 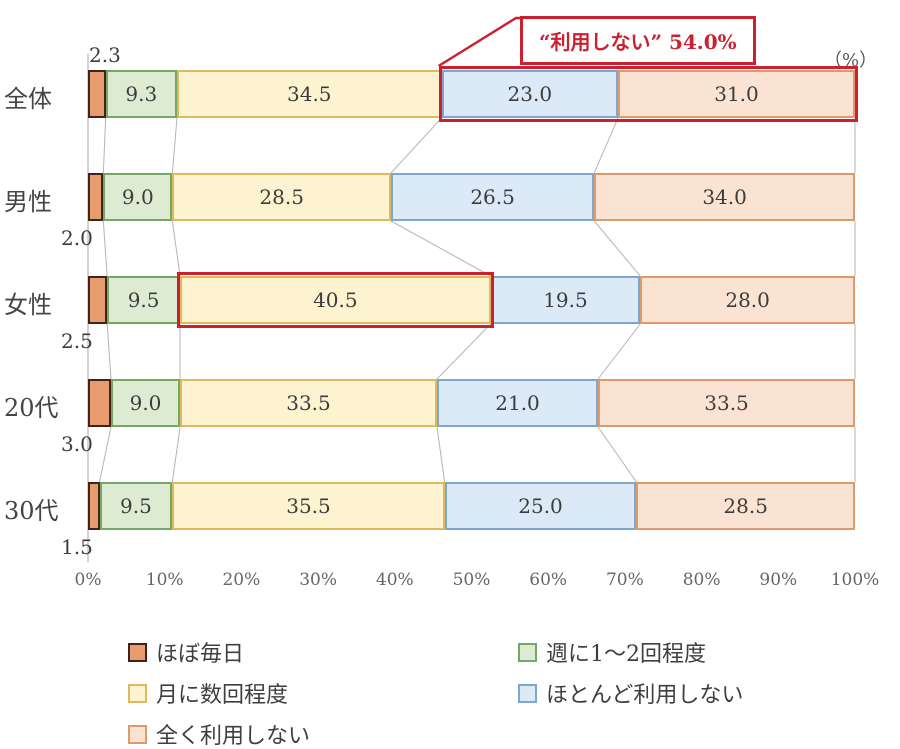 I want to click on bar-value-outside: 1.5, so click(x=77, y=547).